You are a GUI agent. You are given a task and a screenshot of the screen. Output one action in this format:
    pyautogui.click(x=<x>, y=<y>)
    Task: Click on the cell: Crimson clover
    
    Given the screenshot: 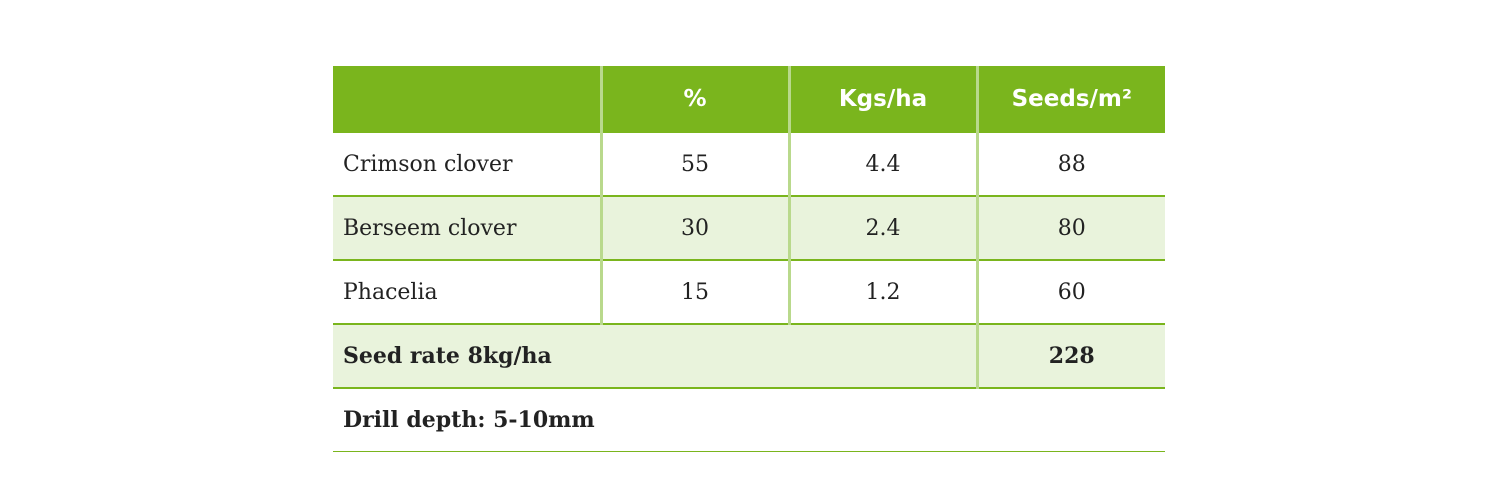 What is the action you would take?
    pyautogui.click(x=467, y=163)
    